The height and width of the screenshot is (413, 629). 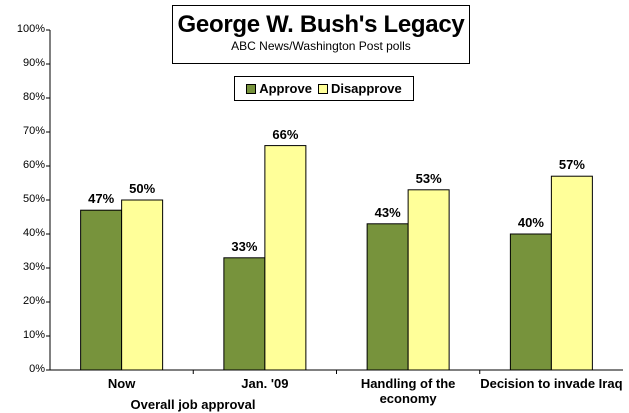 I want to click on legend: Approve Disapprove, so click(x=324, y=88).